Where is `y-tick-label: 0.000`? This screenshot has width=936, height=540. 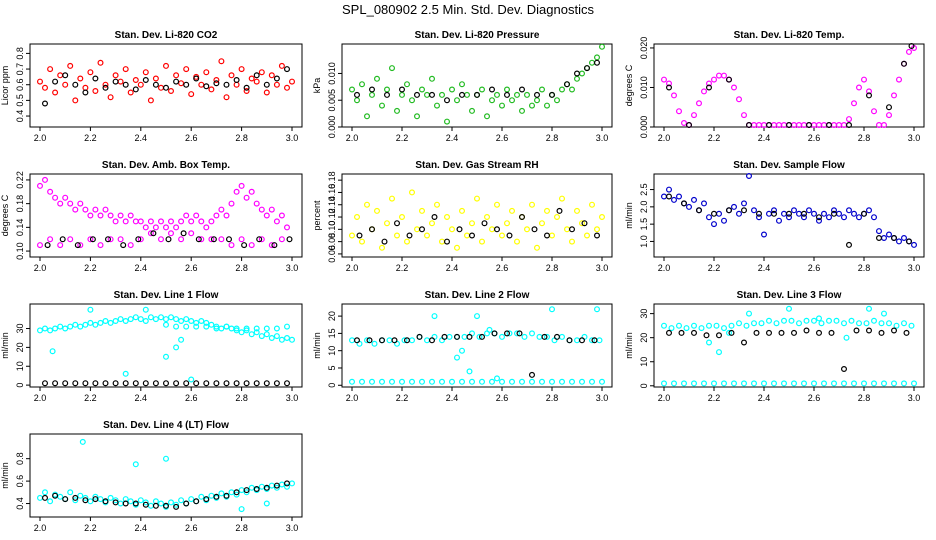 y-tick-label: 0.000 is located at coordinates (644, 127).